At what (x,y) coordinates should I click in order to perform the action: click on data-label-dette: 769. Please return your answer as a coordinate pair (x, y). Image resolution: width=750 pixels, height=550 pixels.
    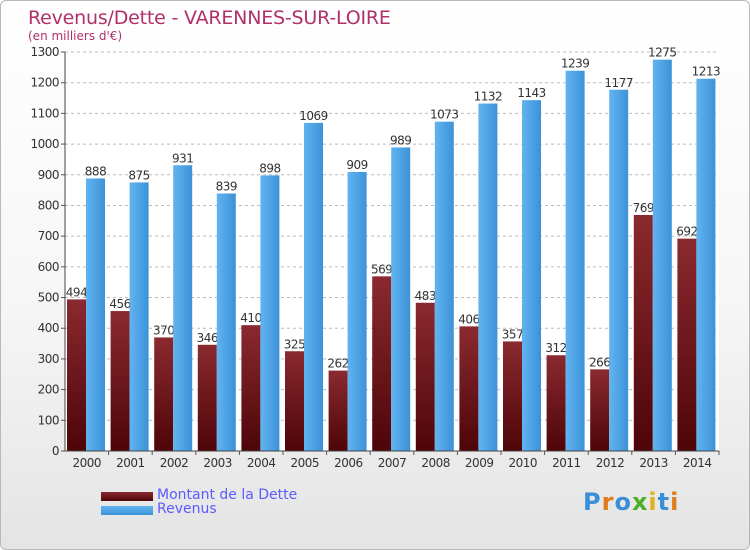
    Looking at the image, I should click on (643, 208).